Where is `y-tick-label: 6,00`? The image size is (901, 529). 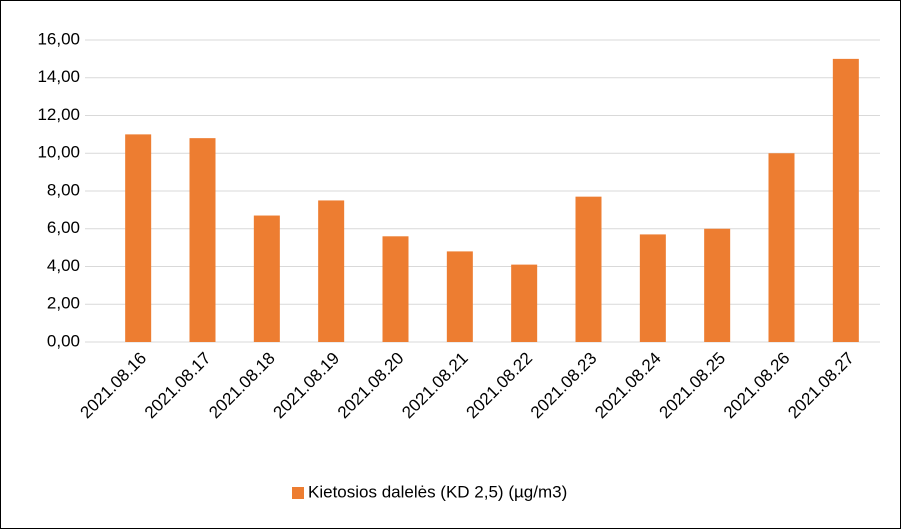
y-tick-label: 6,00 is located at coordinates (63, 227).